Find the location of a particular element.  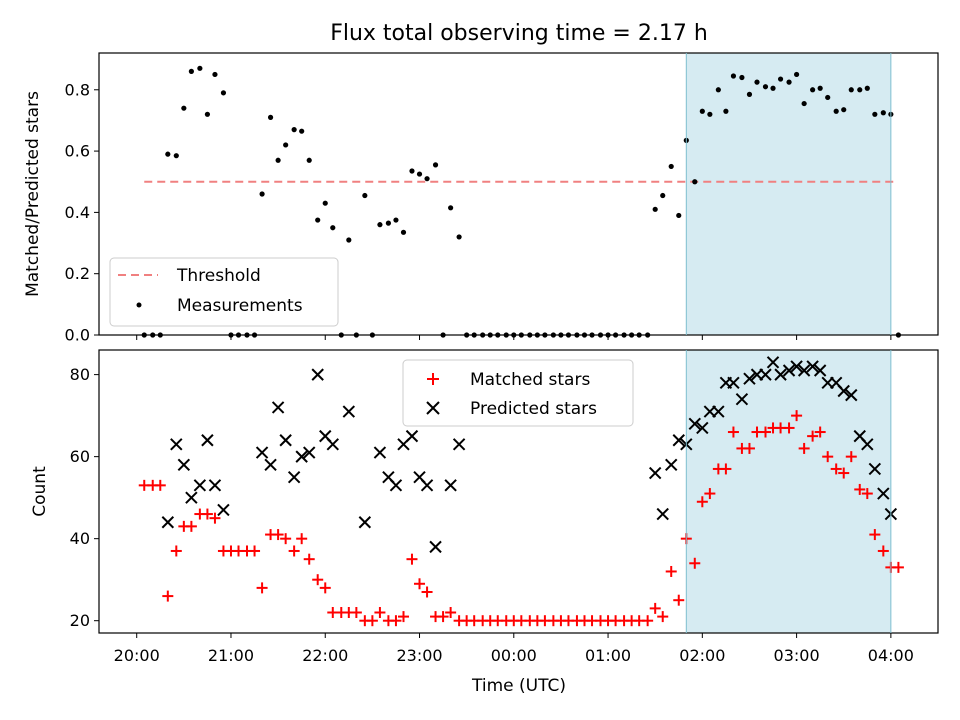

legend: Matched stars Predicted stars is located at coordinates (518, 393).